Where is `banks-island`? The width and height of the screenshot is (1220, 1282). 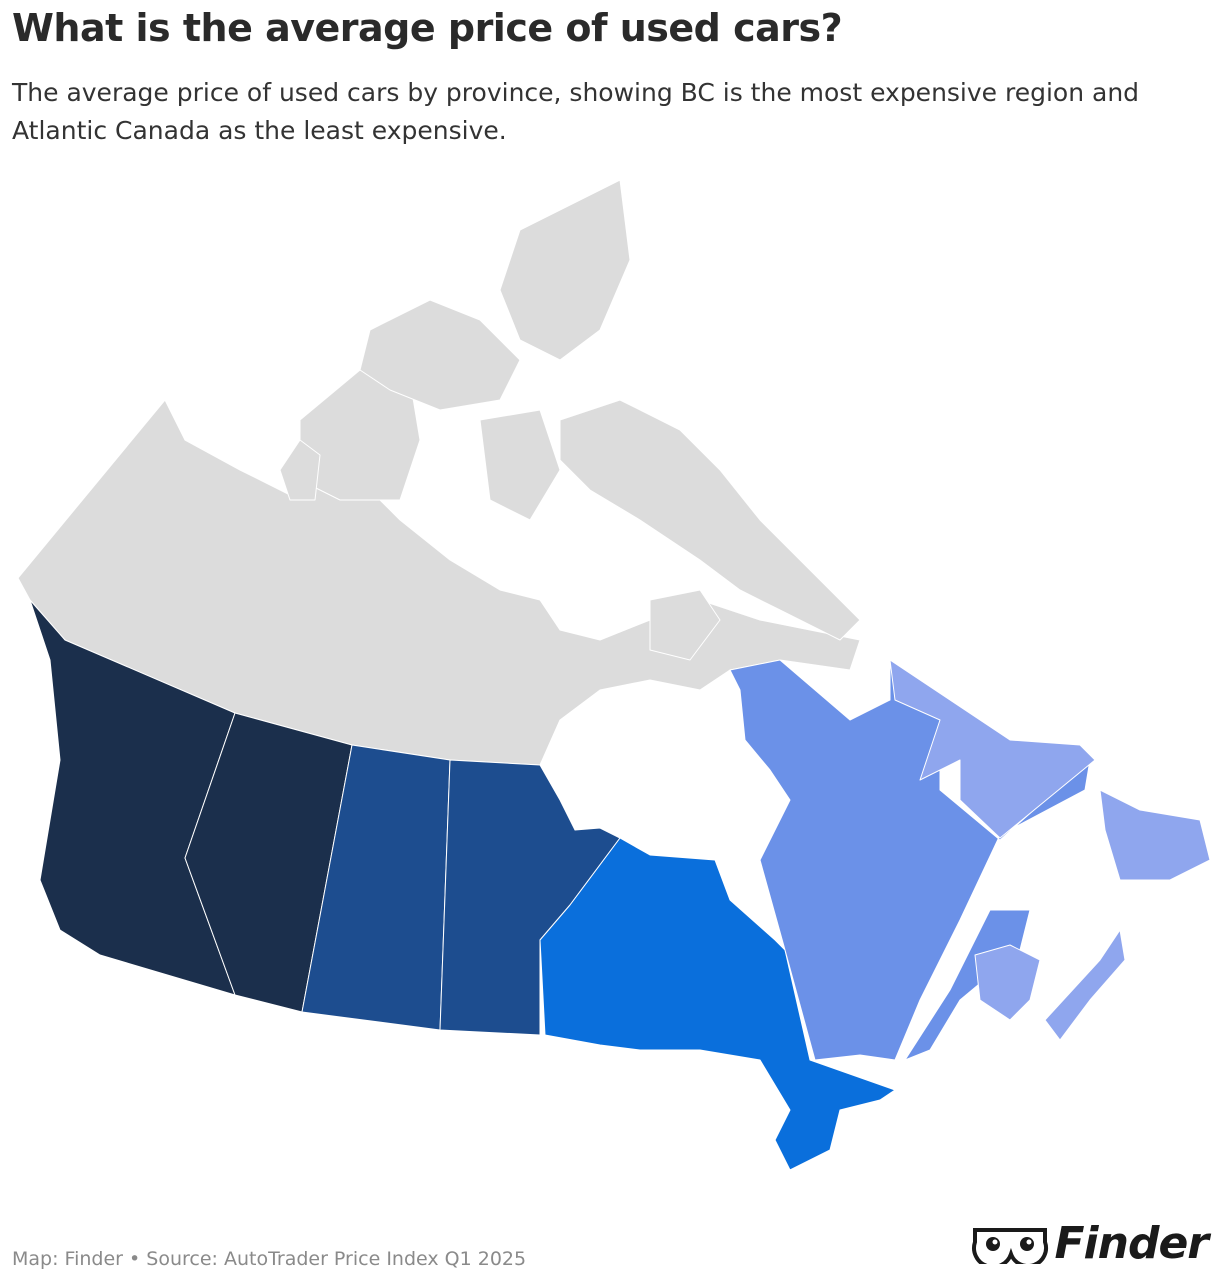 banks-island is located at coordinates (300, 470).